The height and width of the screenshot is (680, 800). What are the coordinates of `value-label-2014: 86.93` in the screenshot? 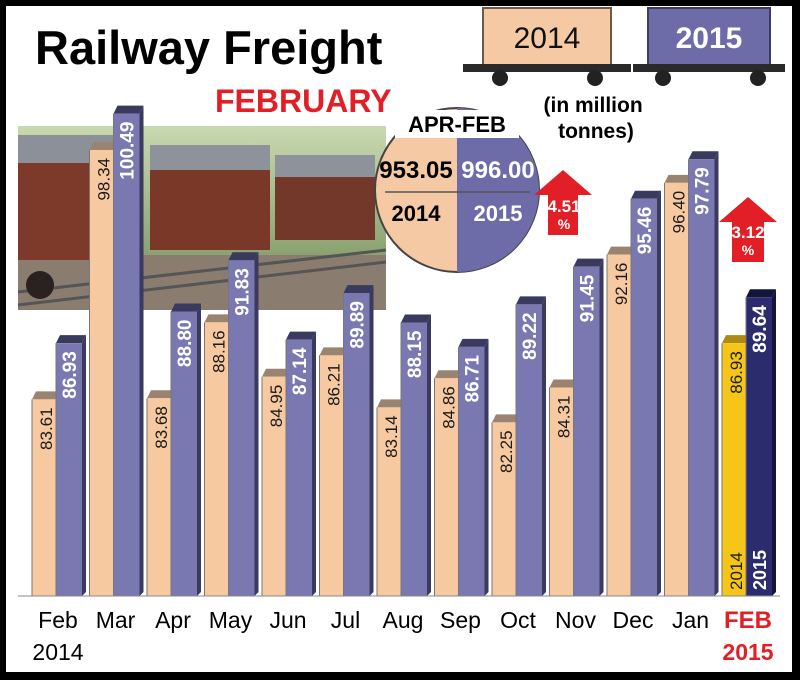 It's located at (736, 372).